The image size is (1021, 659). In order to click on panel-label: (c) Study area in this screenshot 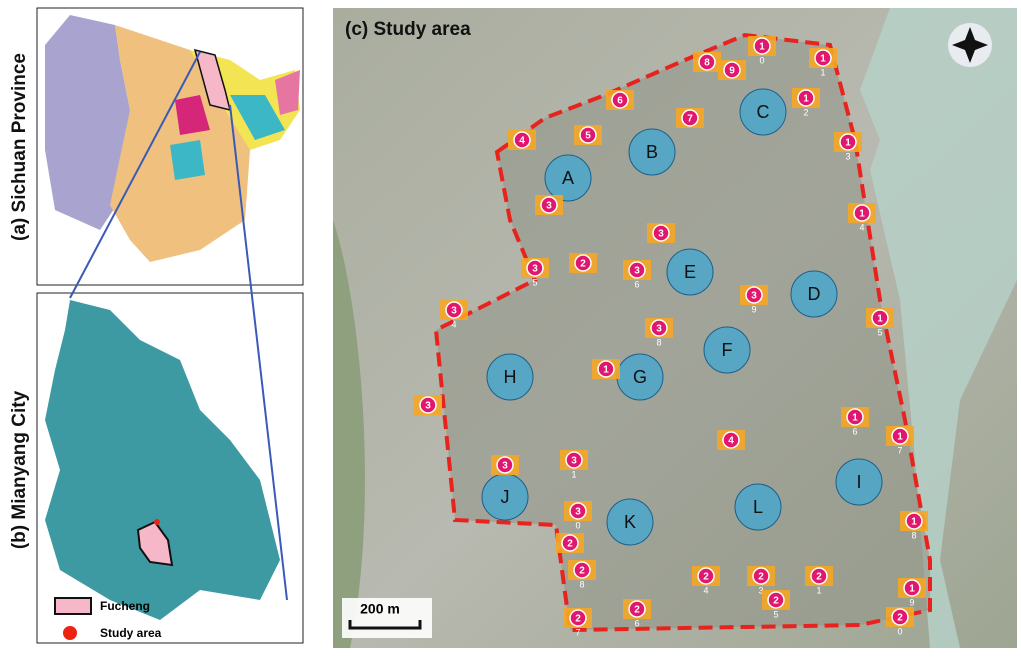, I will do `click(408, 29)`.